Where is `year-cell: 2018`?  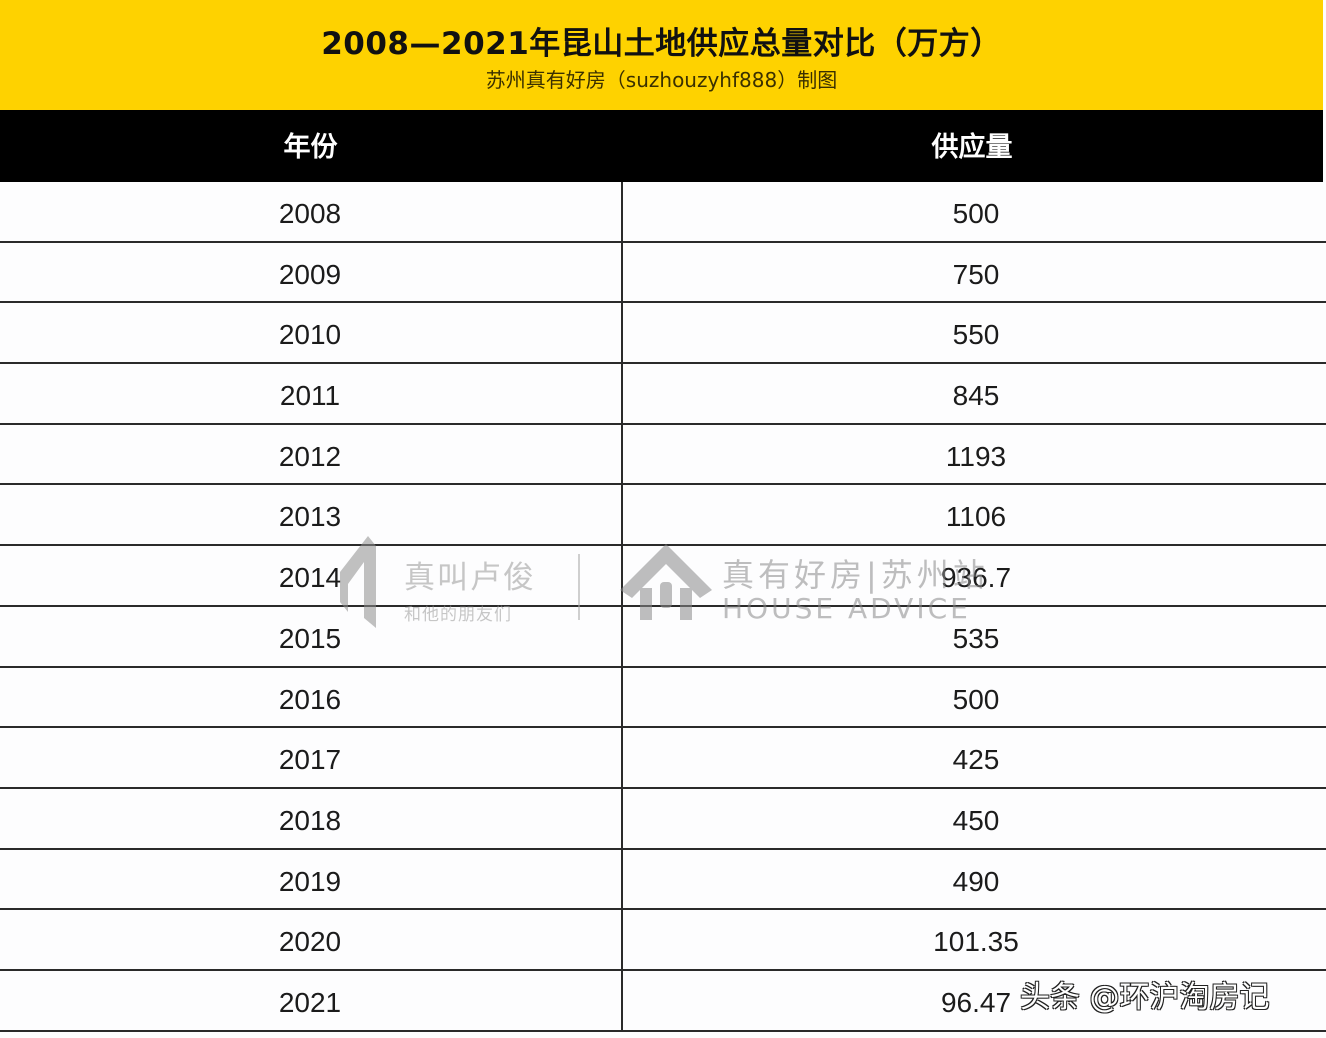 year-cell: 2018 is located at coordinates (310, 820).